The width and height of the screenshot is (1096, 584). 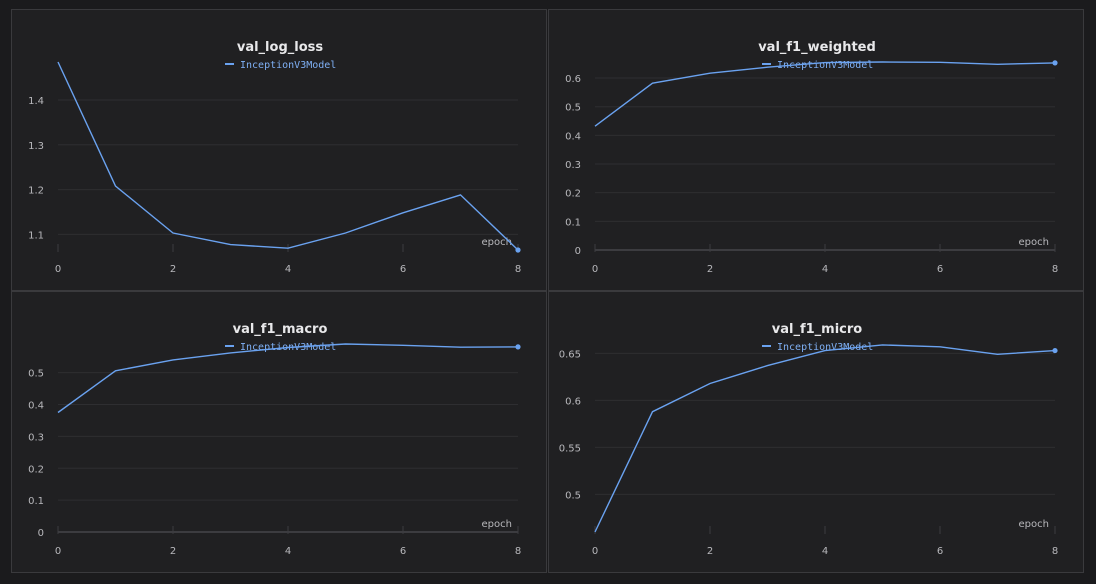 I want to click on y-tick-label: 1.2, so click(x=36, y=191).